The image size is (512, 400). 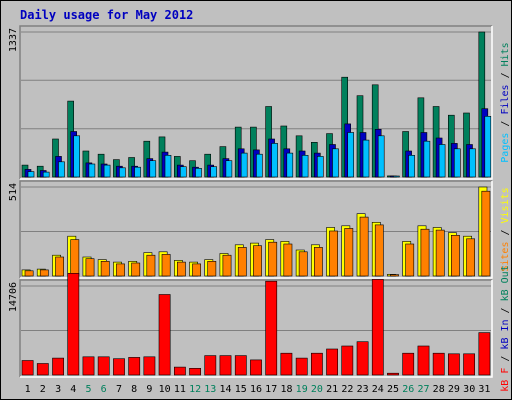 I want to click on x-tick-label: 7, so click(x=119, y=389).